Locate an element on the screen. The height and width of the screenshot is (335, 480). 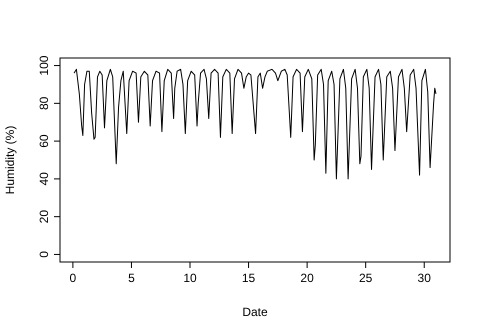
x-tick-label: 5 is located at coordinates (132, 278).